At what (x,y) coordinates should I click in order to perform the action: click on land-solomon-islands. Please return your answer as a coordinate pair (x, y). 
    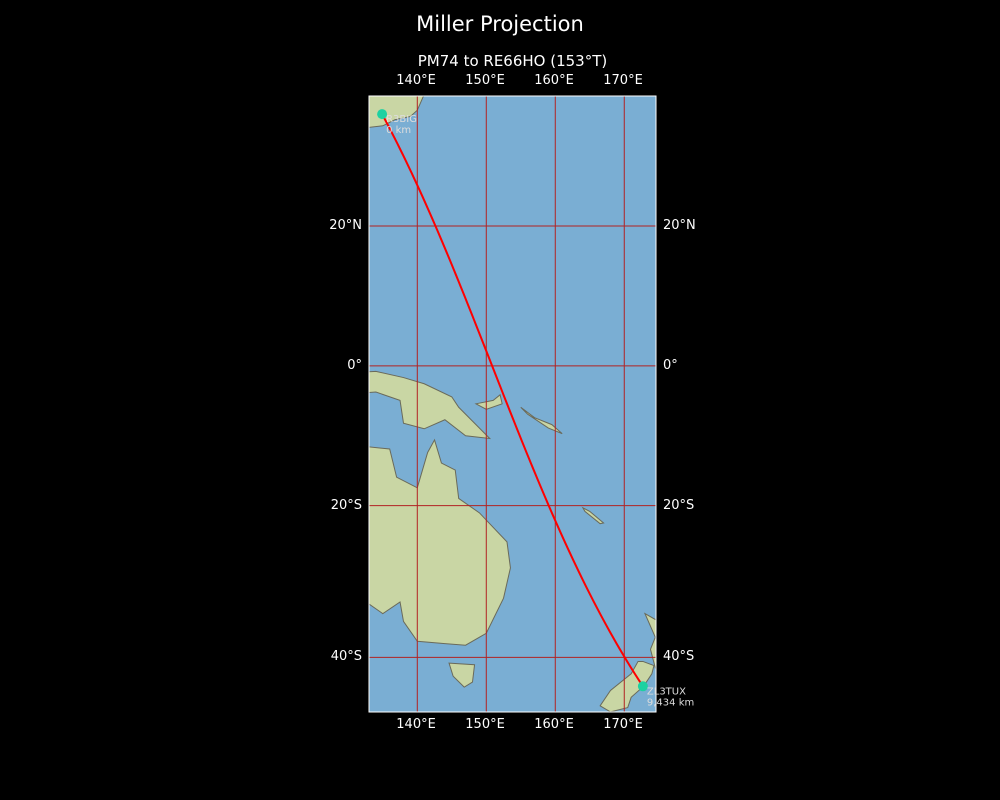
    Looking at the image, I should click on (541, 420).